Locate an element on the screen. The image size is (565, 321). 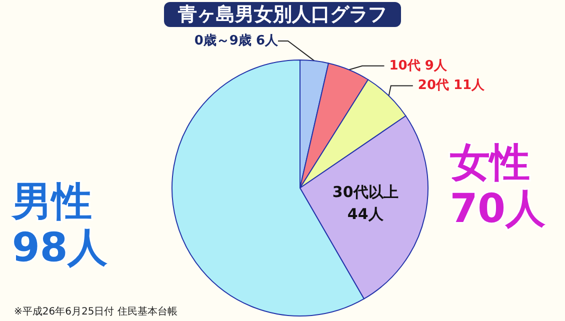
data-label: 98人 is located at coordinates (60, 248).